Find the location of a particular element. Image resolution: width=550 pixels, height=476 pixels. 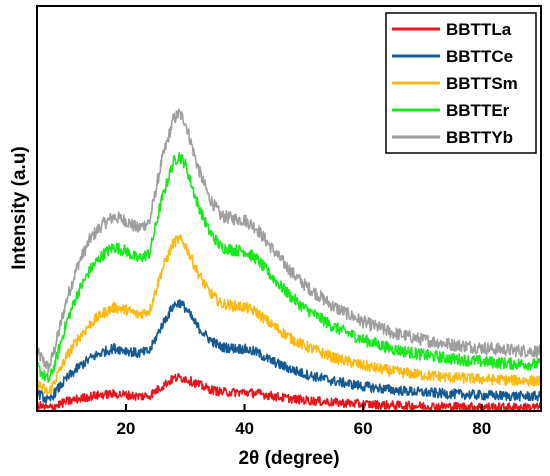

x-tick-label-20: 20 is located at coordinates (125, 428).